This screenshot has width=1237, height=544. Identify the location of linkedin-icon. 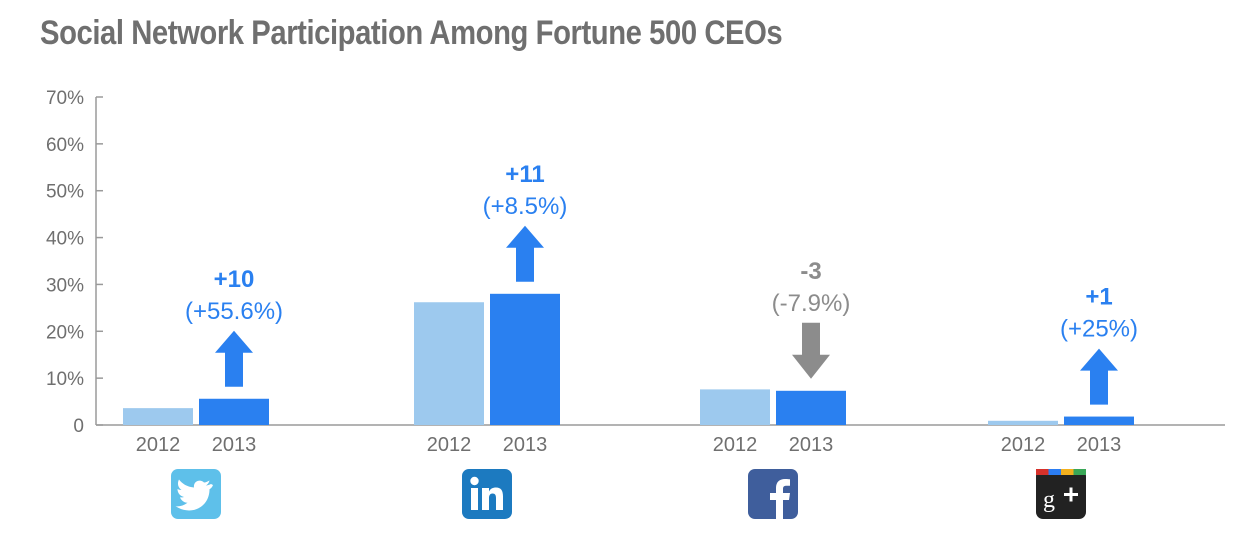
(487, 494).